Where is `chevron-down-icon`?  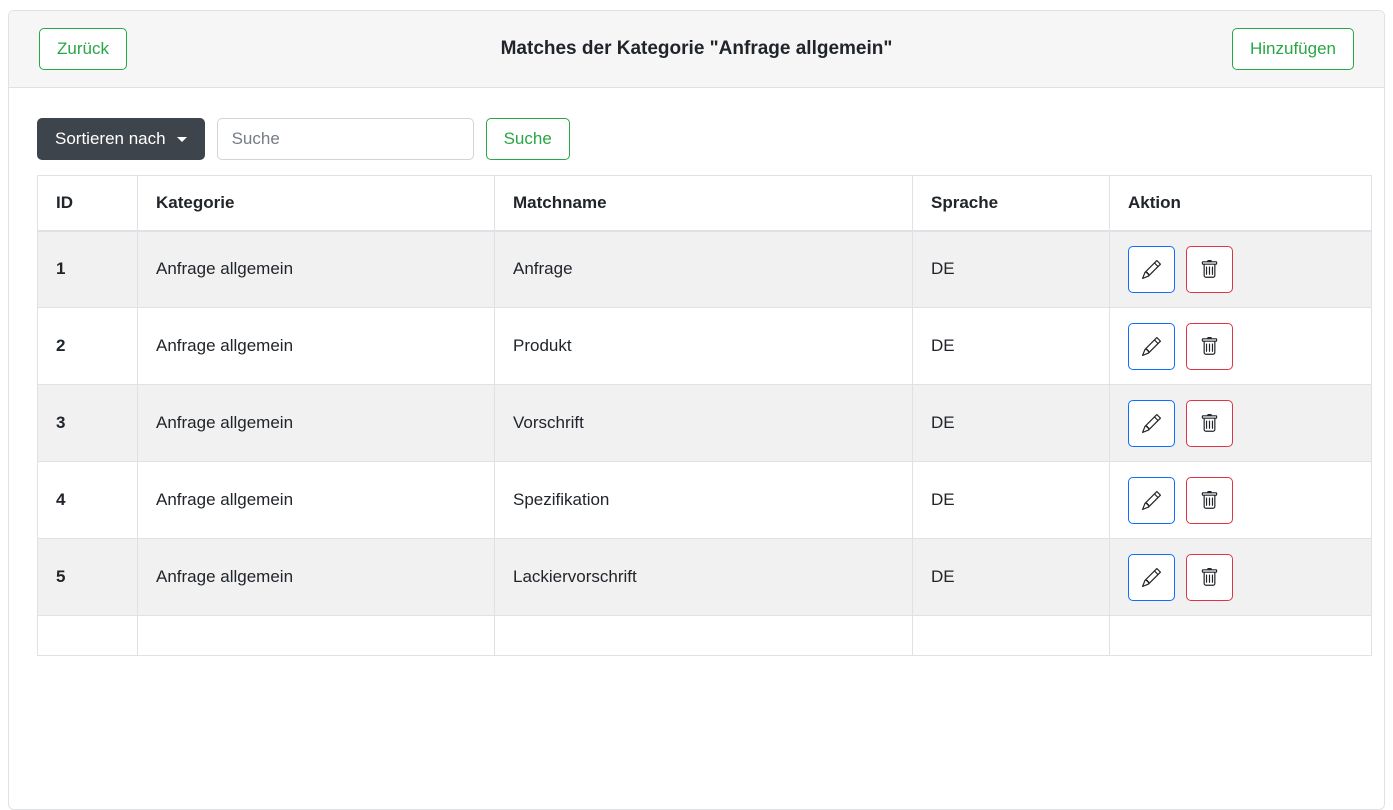 chevron-down-icon is located at coordinates (181, 139).